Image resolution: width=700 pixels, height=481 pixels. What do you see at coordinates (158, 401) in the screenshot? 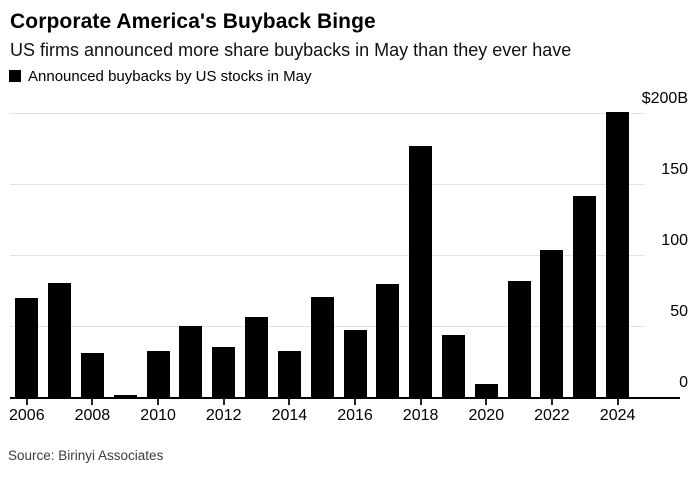
I see `x-tick-2010` at bounding box center [158, 401].